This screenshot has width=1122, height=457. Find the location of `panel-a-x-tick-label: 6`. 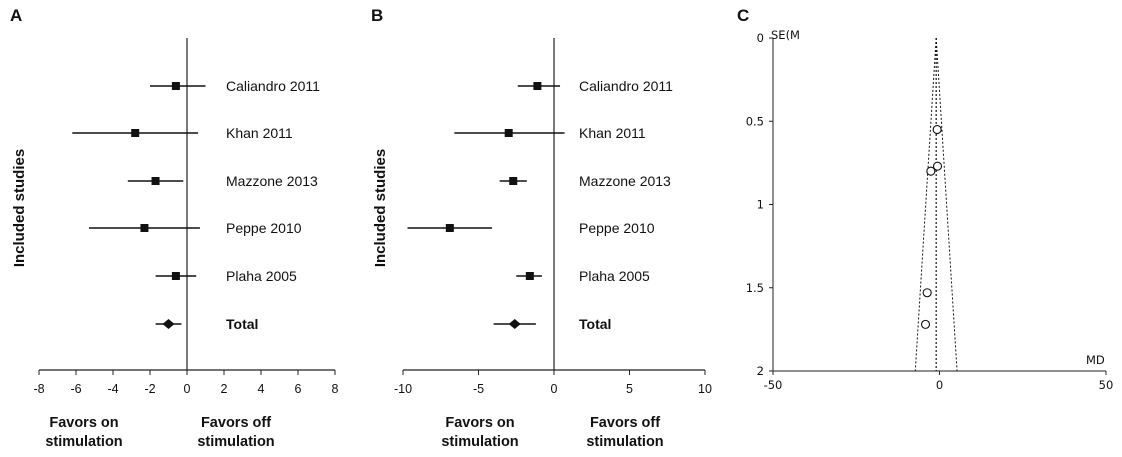

panel-a-x-tick-label: 6 is located at coordinates (298, 389).